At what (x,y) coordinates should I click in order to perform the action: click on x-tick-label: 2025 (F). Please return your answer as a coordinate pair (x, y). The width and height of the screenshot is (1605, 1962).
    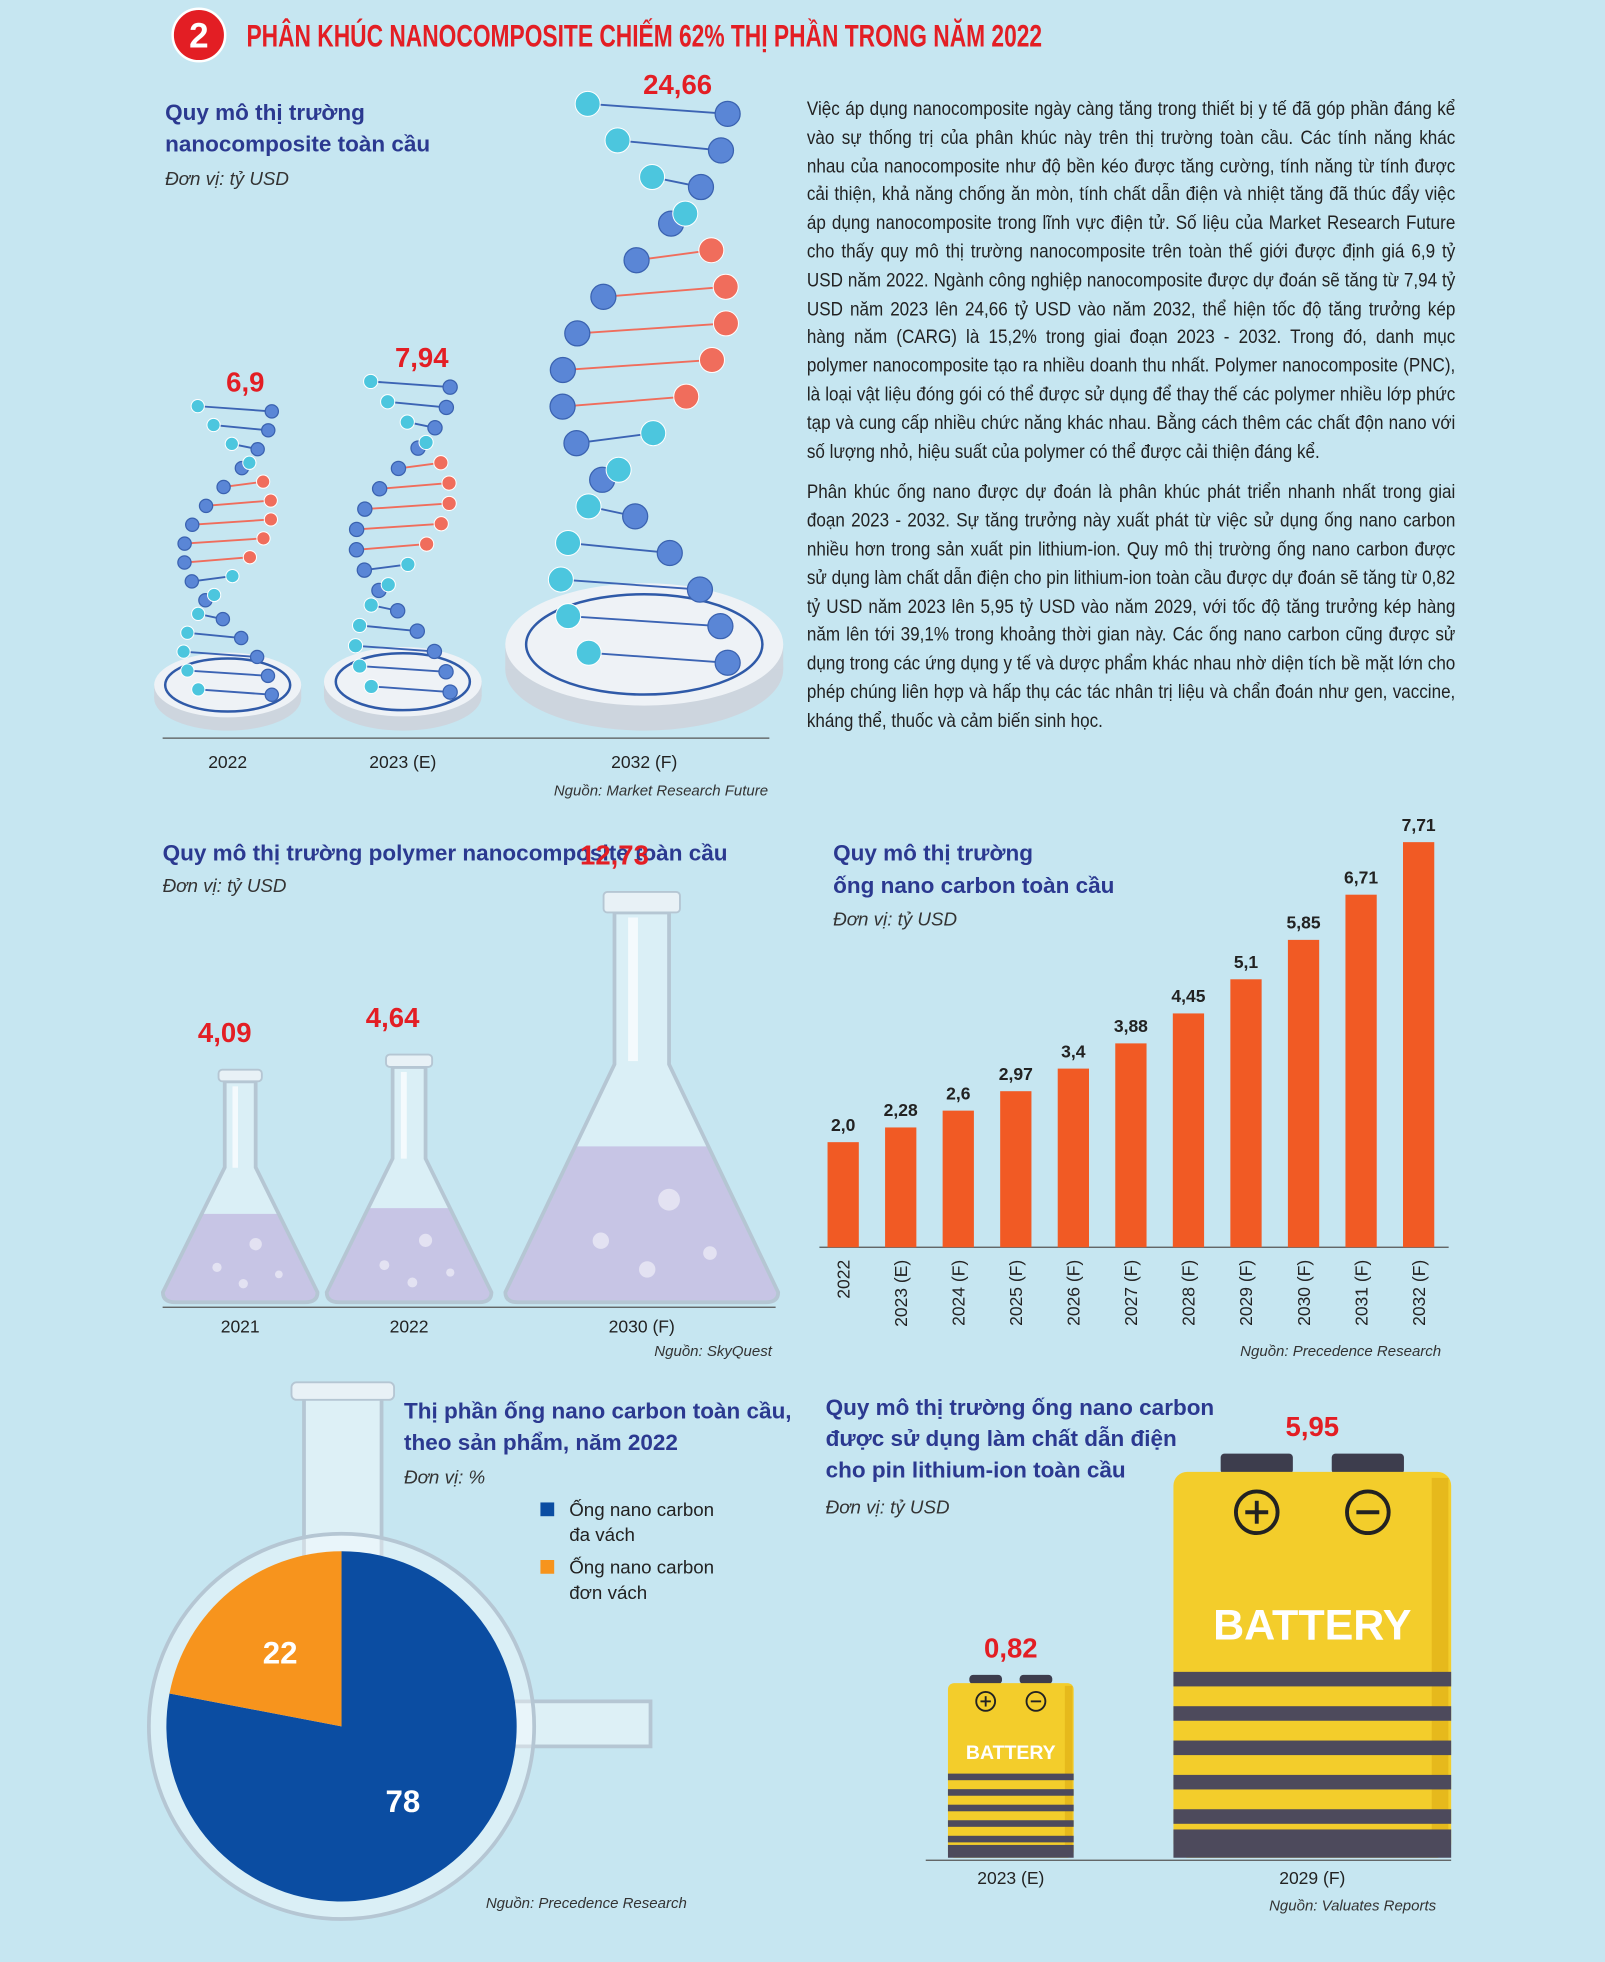
    Looking at the image, I should click on (1016, 1293).